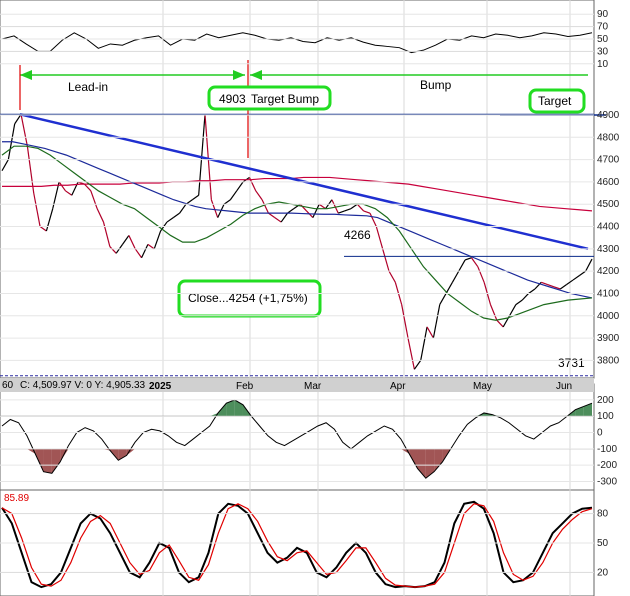  Describe the element at coordinates (398, 386) in the screenshot. I see `x-tick-label: Apr` at that location.